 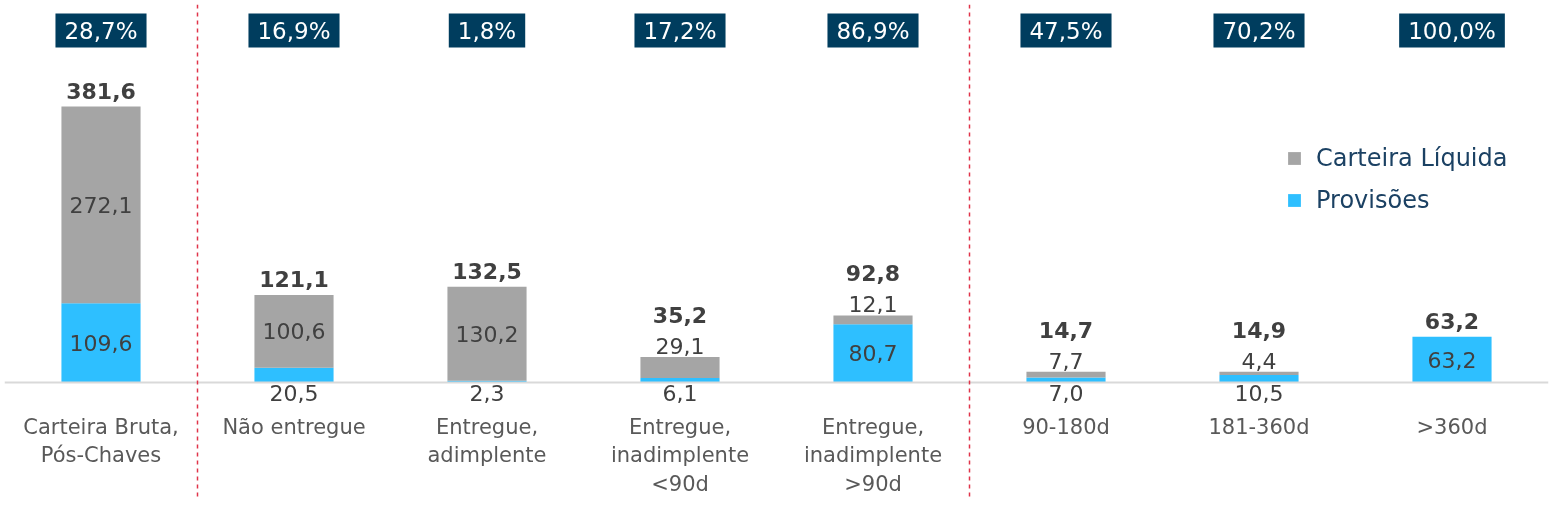 I want to click on text: 86,9%, so click(x=873, y=30).